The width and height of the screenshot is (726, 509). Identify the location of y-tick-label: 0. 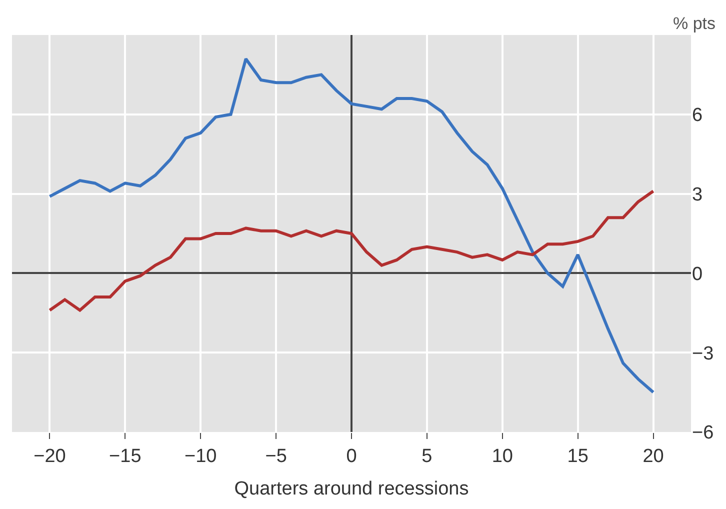
(697, 274).